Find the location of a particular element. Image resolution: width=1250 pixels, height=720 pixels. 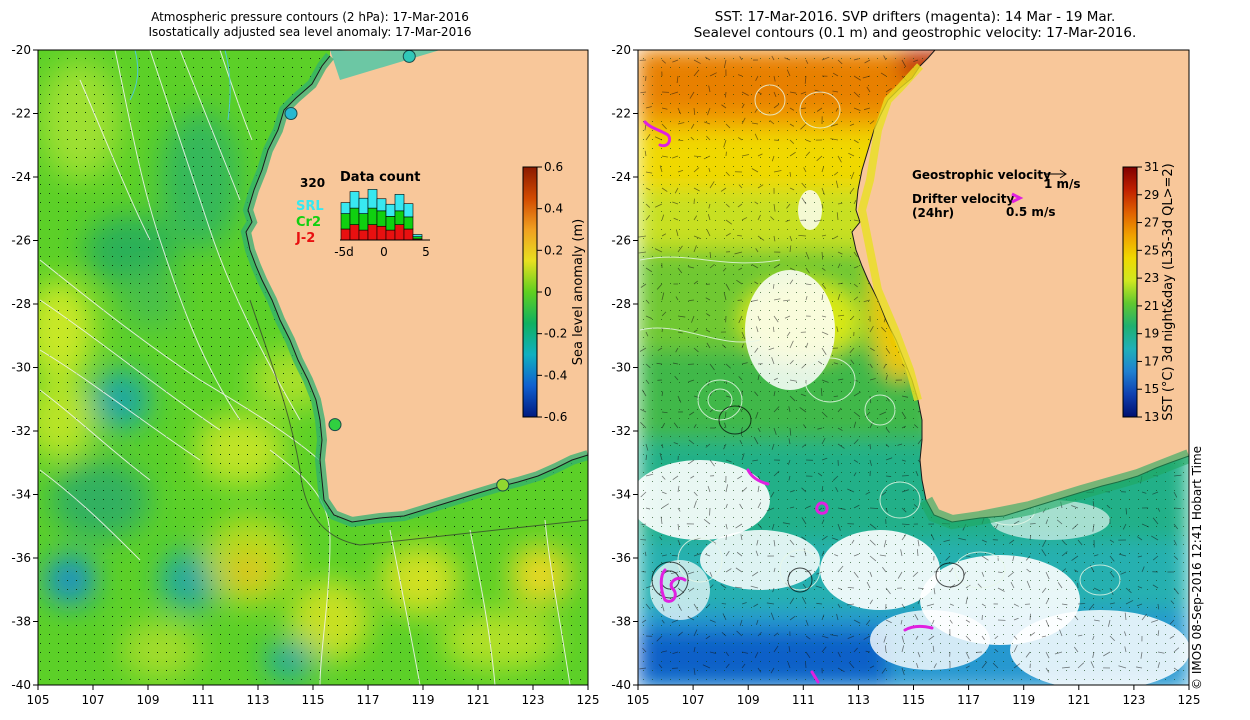

x-tick-label: 111 is located at coordinates (803, 700).